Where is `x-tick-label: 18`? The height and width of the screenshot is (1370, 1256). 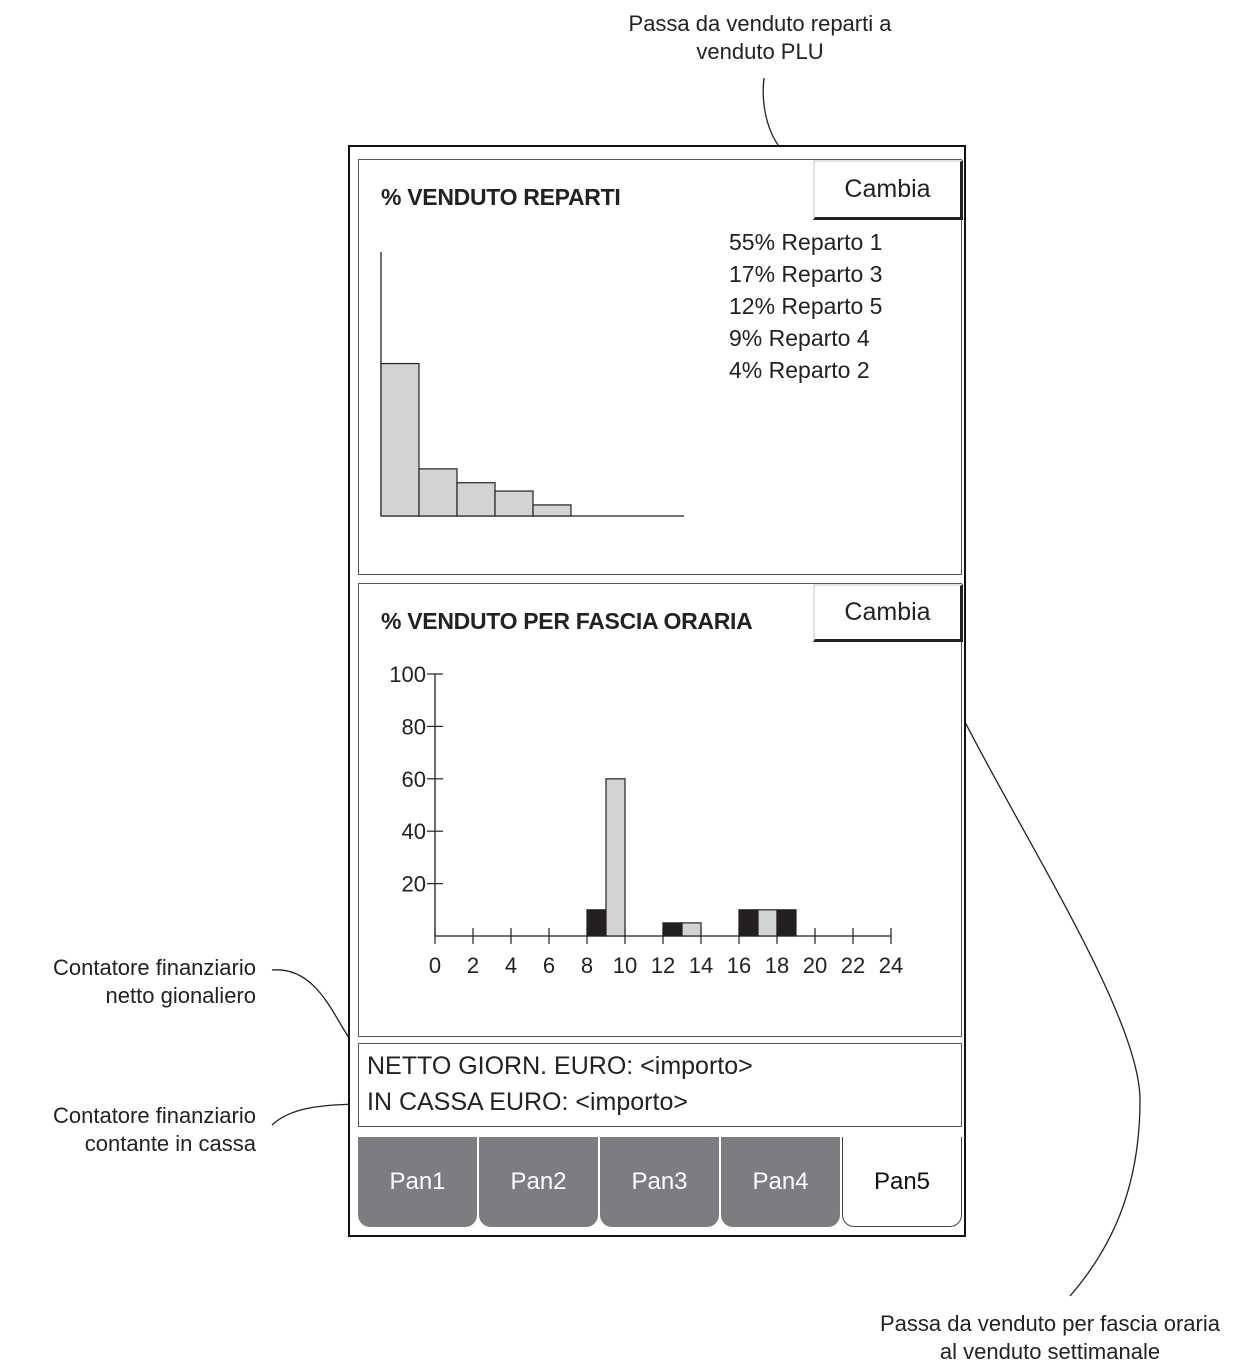
x-tick-label: 18 is located at coordinates (777, 965).